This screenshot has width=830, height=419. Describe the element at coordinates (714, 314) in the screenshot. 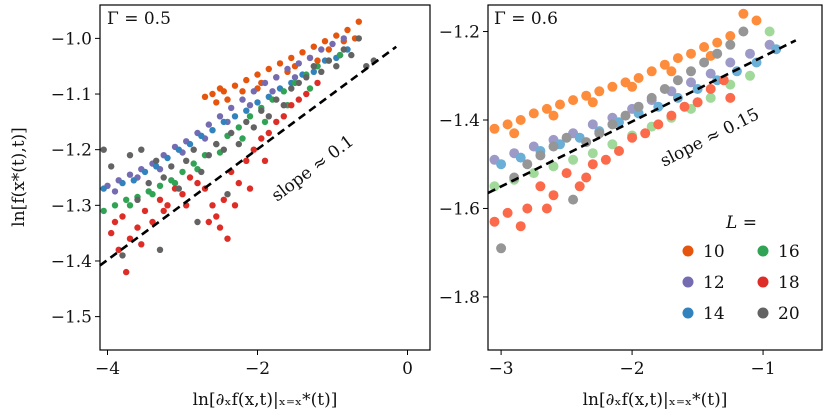

I see `legend-label-L14: 14` at that location.